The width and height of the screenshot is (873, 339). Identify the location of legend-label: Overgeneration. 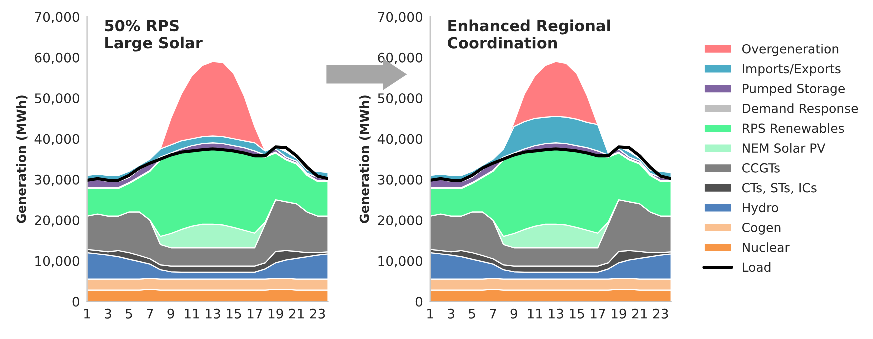
(790, 50).